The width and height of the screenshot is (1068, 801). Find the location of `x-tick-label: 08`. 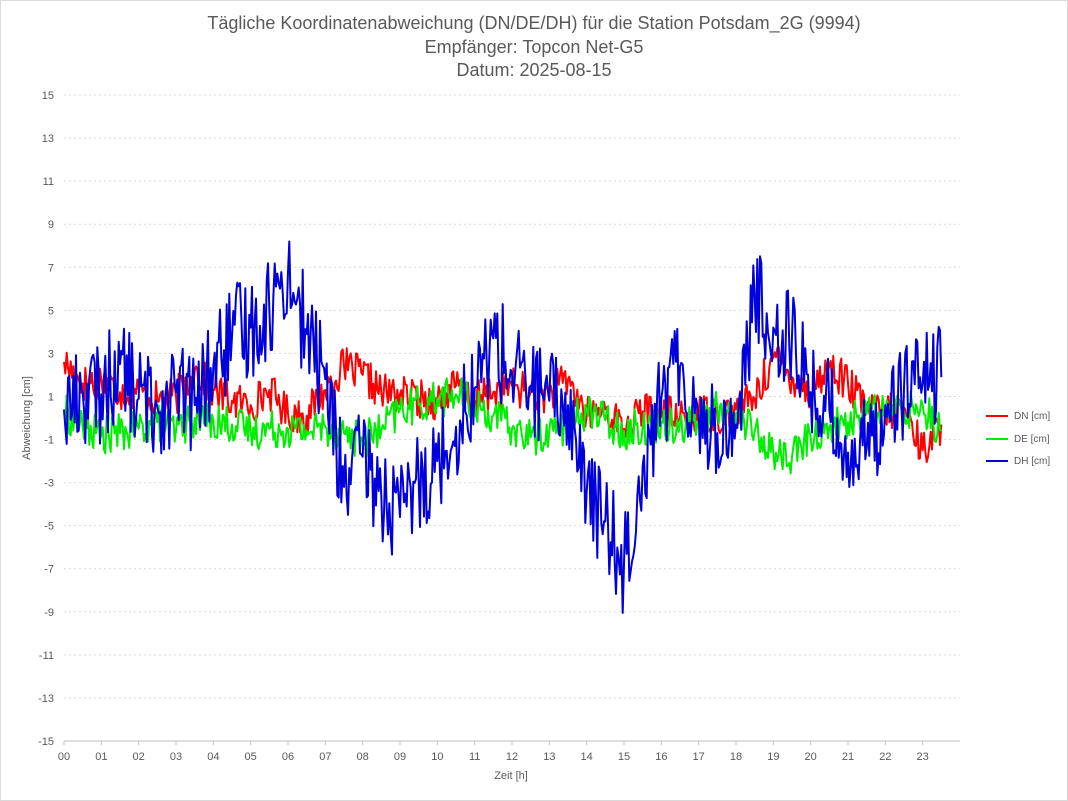

x-tick-label: 08 is located at coordinates (363, 757).